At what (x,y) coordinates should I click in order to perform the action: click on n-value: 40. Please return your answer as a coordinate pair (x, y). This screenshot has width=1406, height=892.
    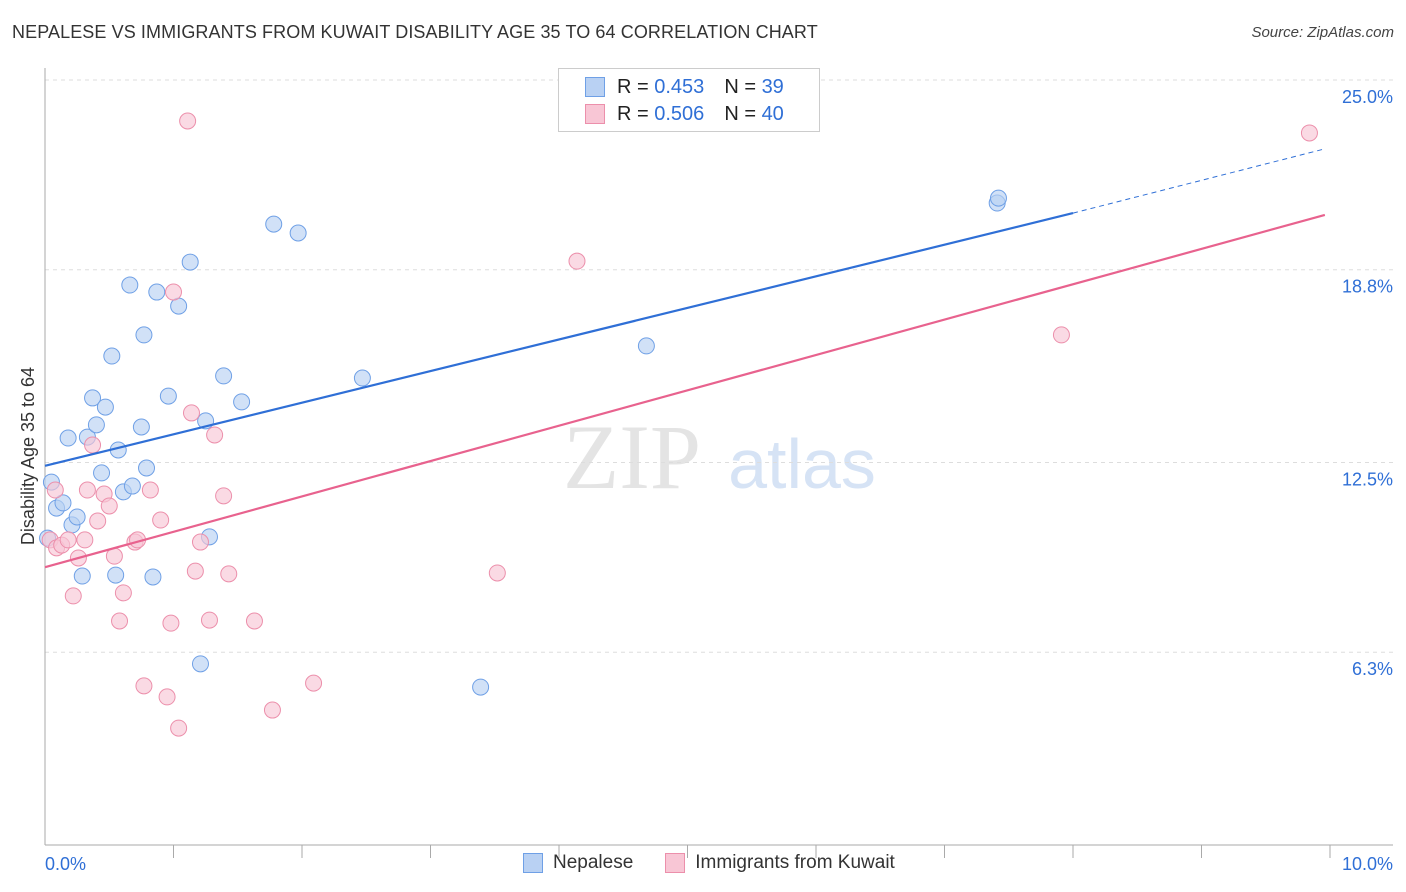
    Looking at the image, I should click on (772, 113).